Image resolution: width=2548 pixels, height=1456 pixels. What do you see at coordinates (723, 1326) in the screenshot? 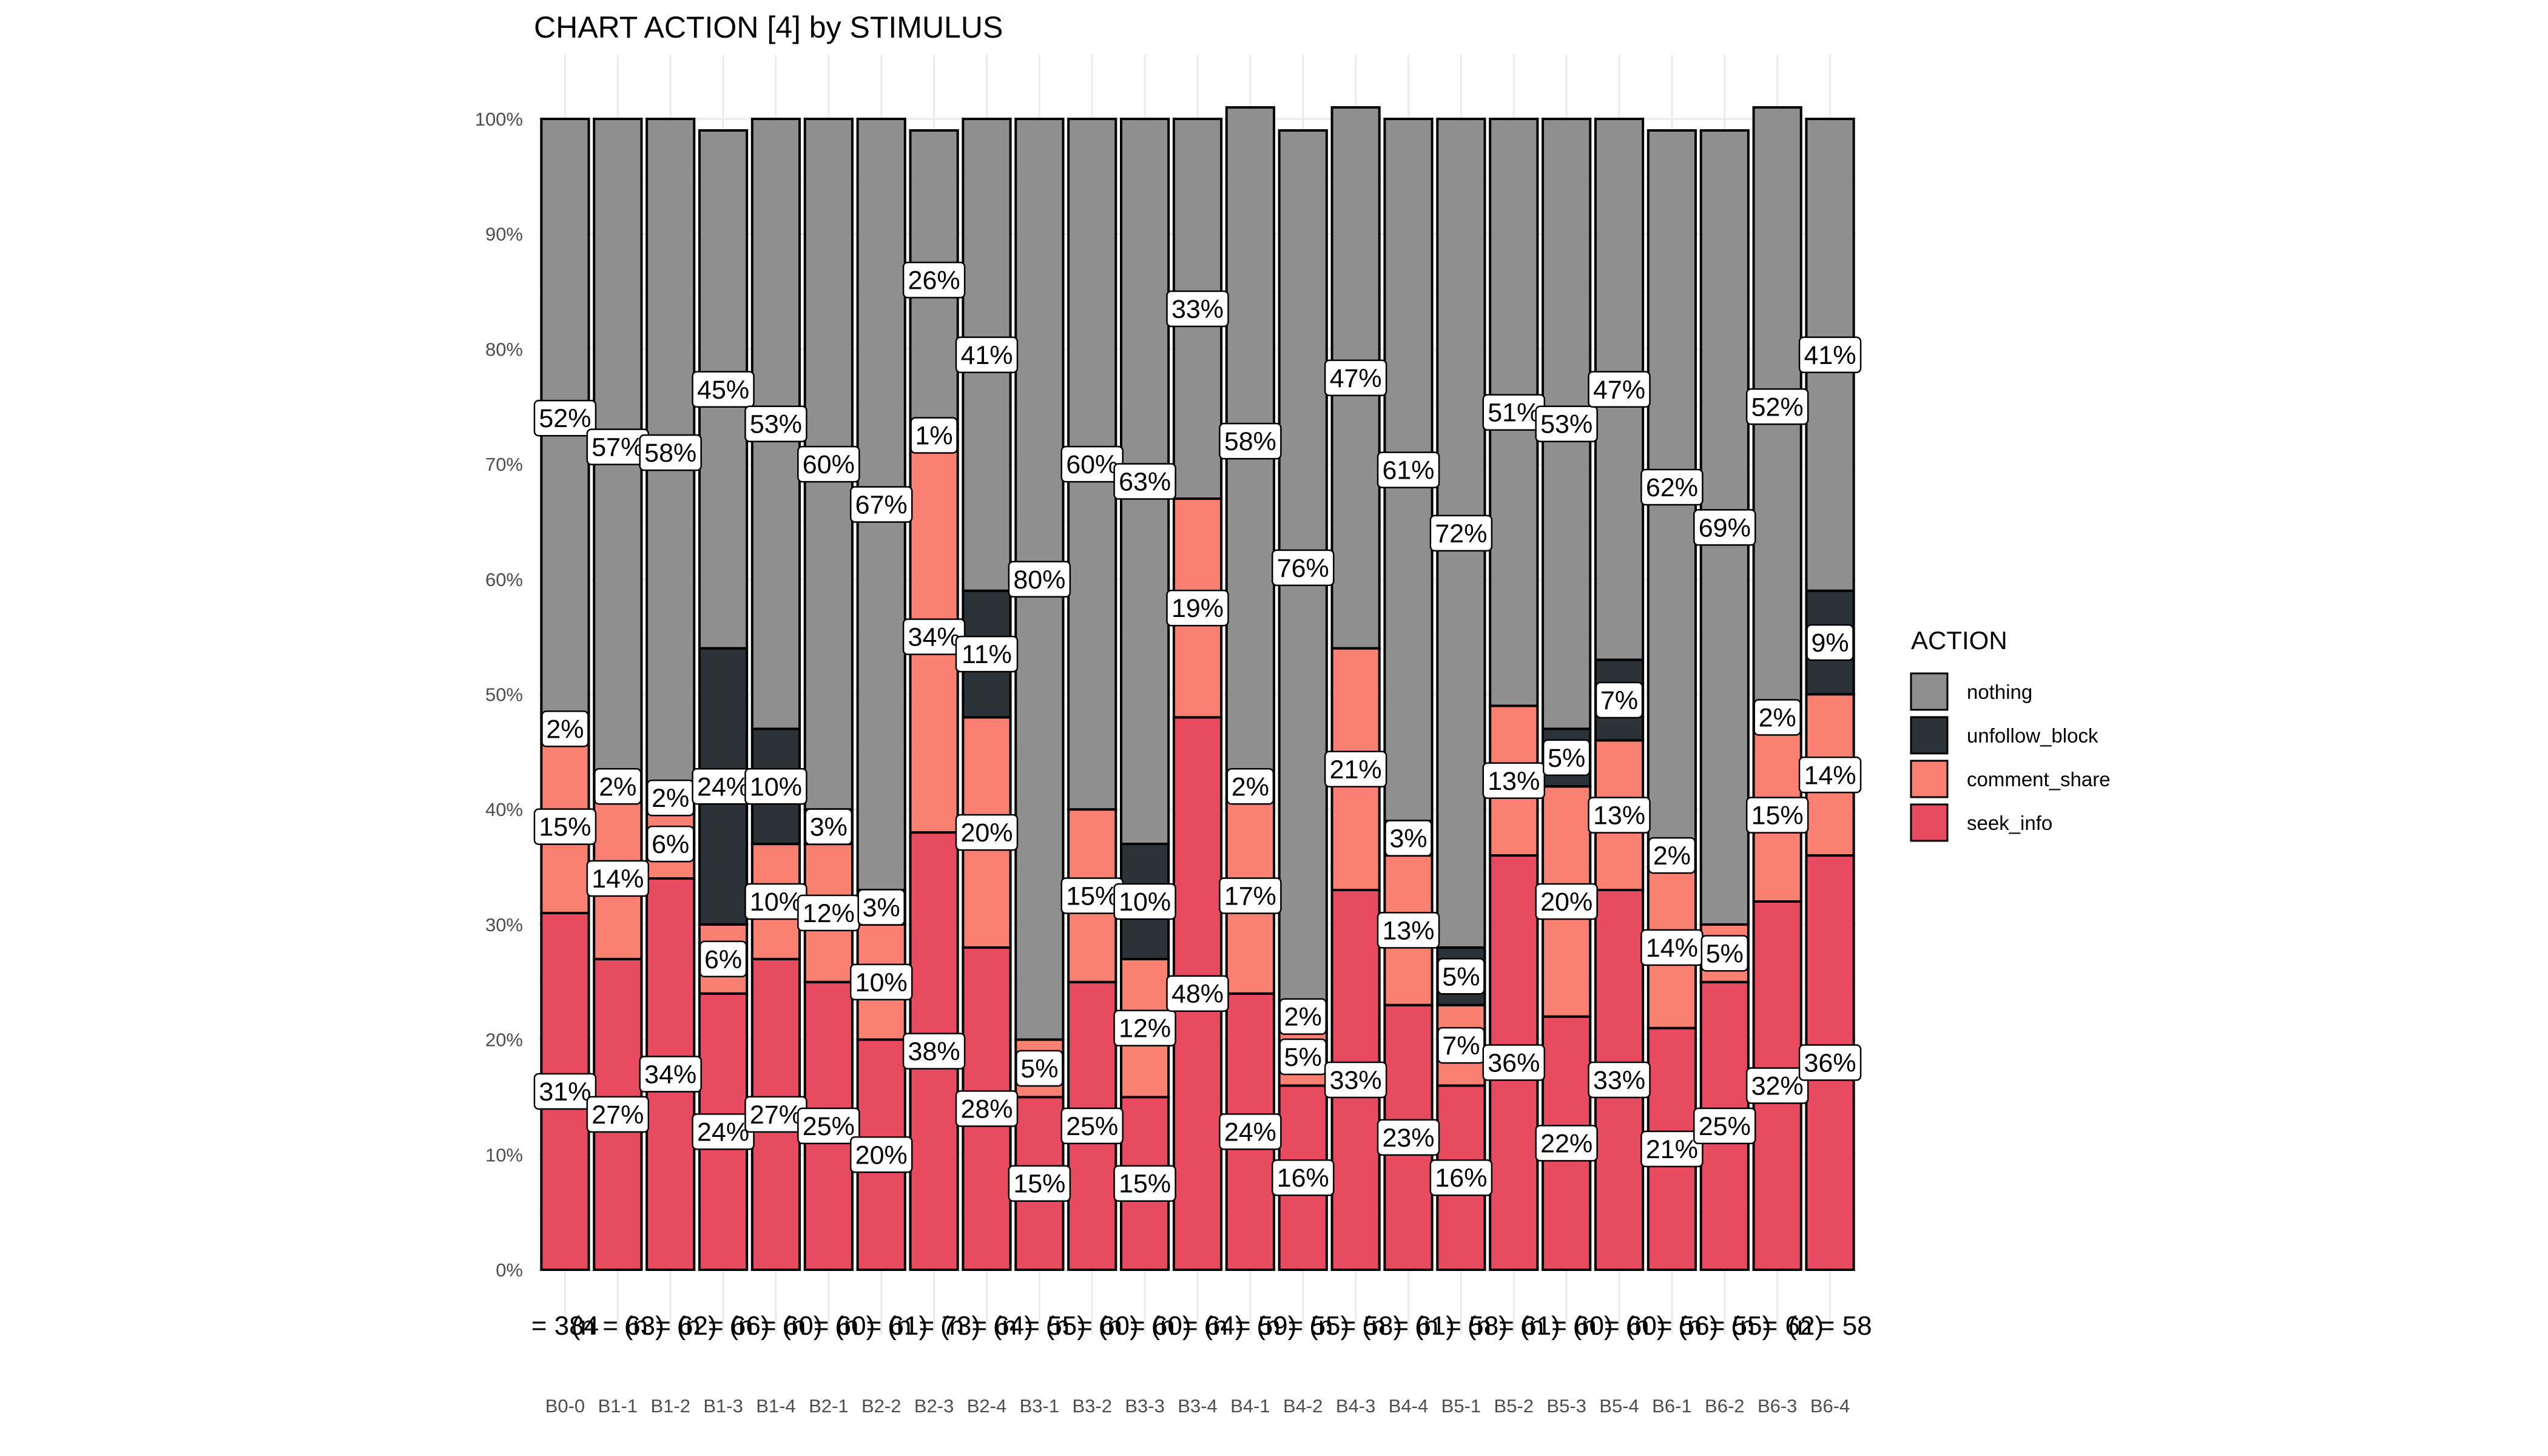
I see `sample-size-label: (n = 66)` at bounding box center [723, 1326].